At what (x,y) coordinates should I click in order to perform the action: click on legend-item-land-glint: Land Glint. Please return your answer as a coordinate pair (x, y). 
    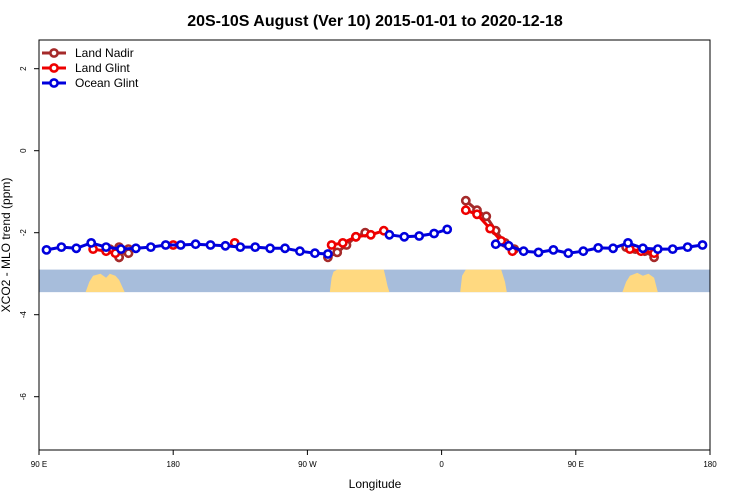
    Looking at the image, I should click on (86, 68).